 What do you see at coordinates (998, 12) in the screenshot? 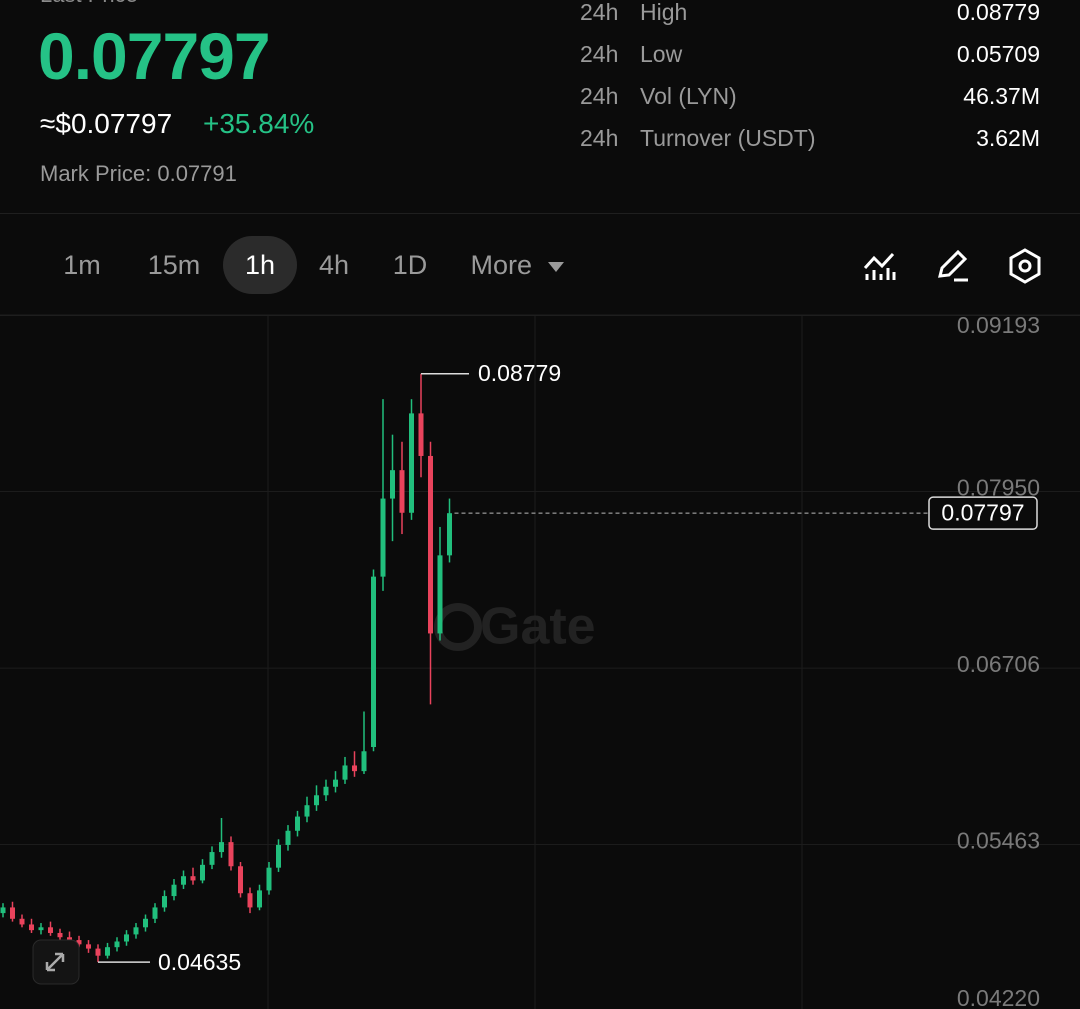
I see `stat-value: 0.08779` at bounding box center [998, 12].